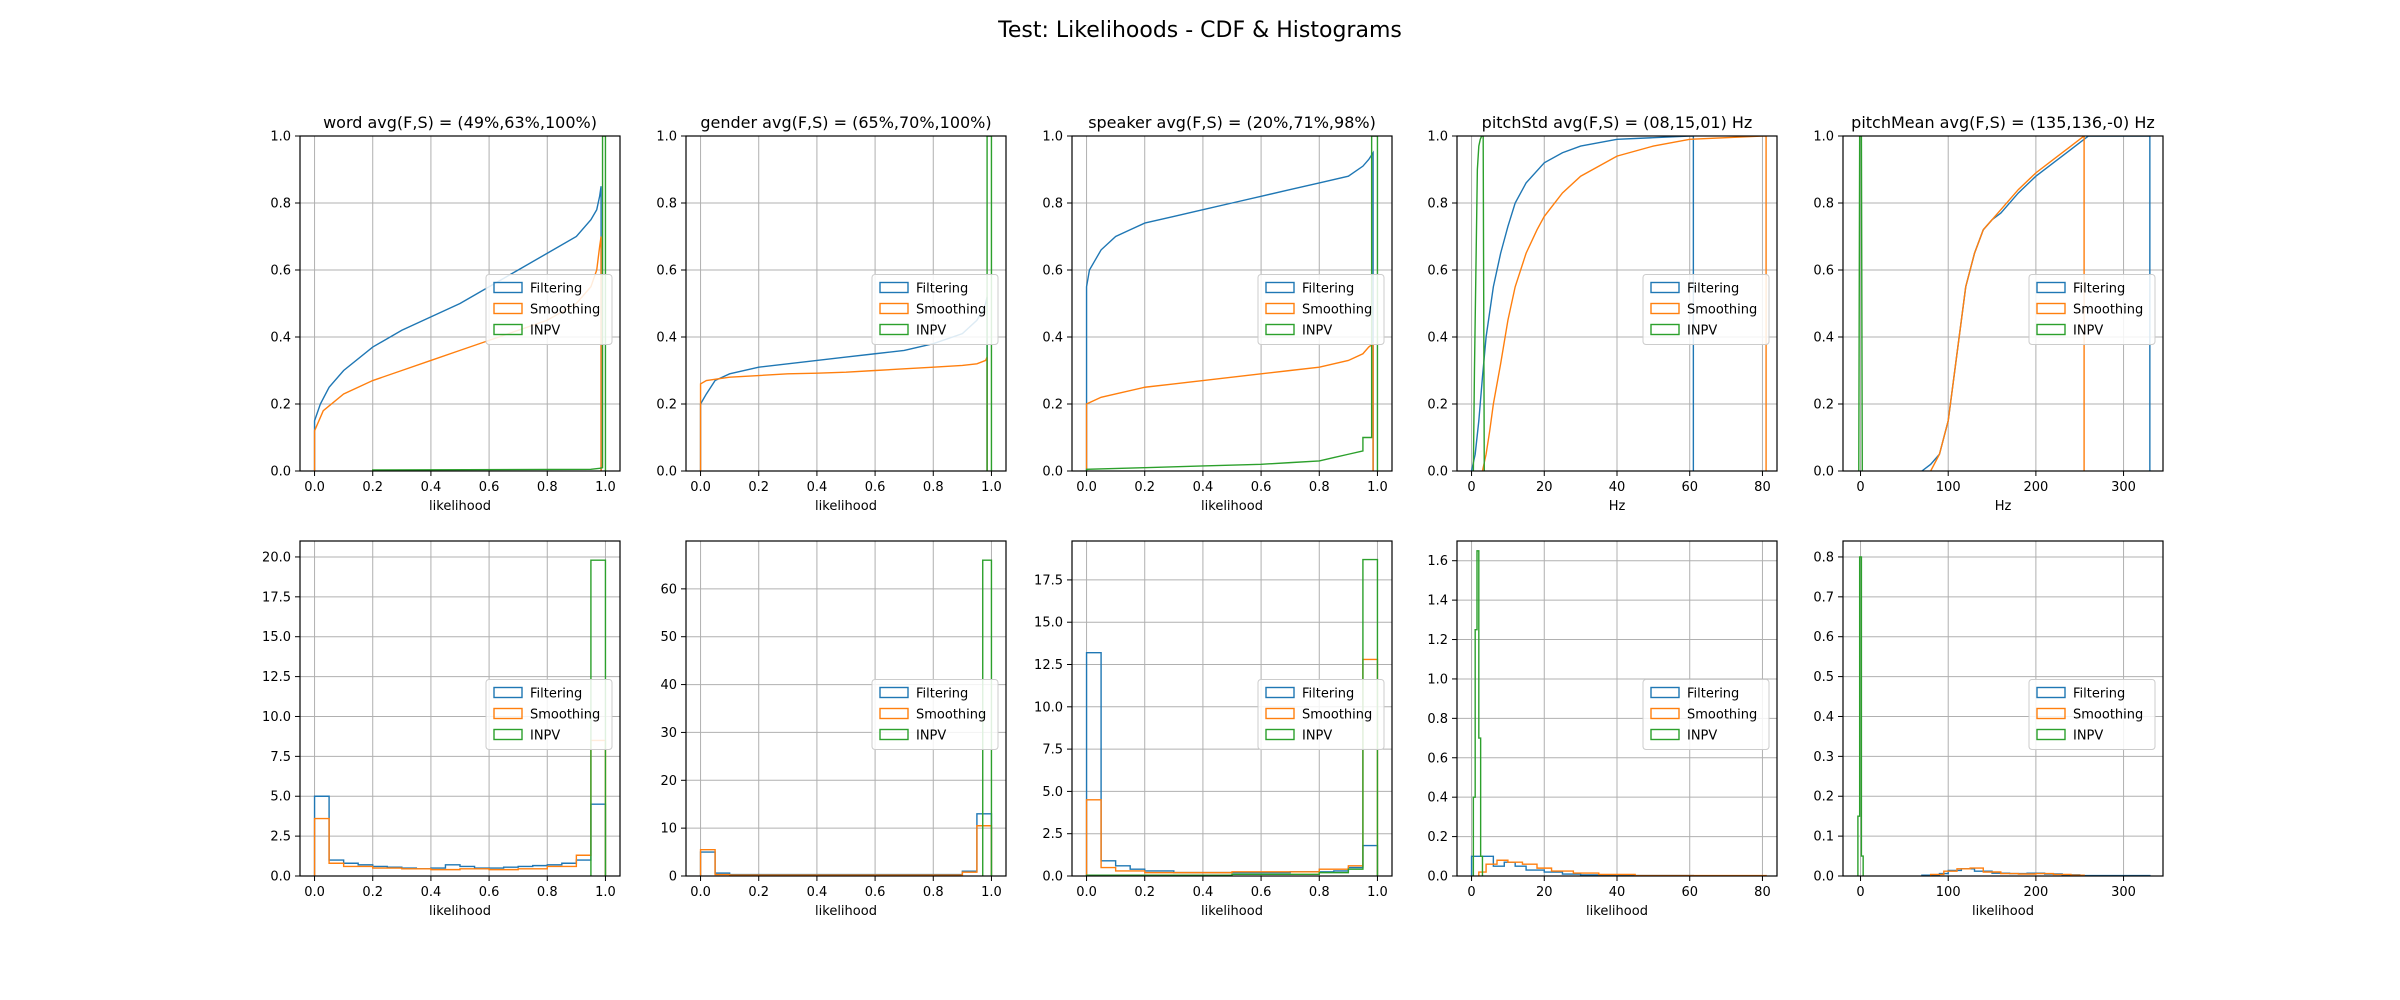 The height and width of the screenshot is (1000, 2400). I want to click on x-tick-label: 1.0, so click(605, 892).